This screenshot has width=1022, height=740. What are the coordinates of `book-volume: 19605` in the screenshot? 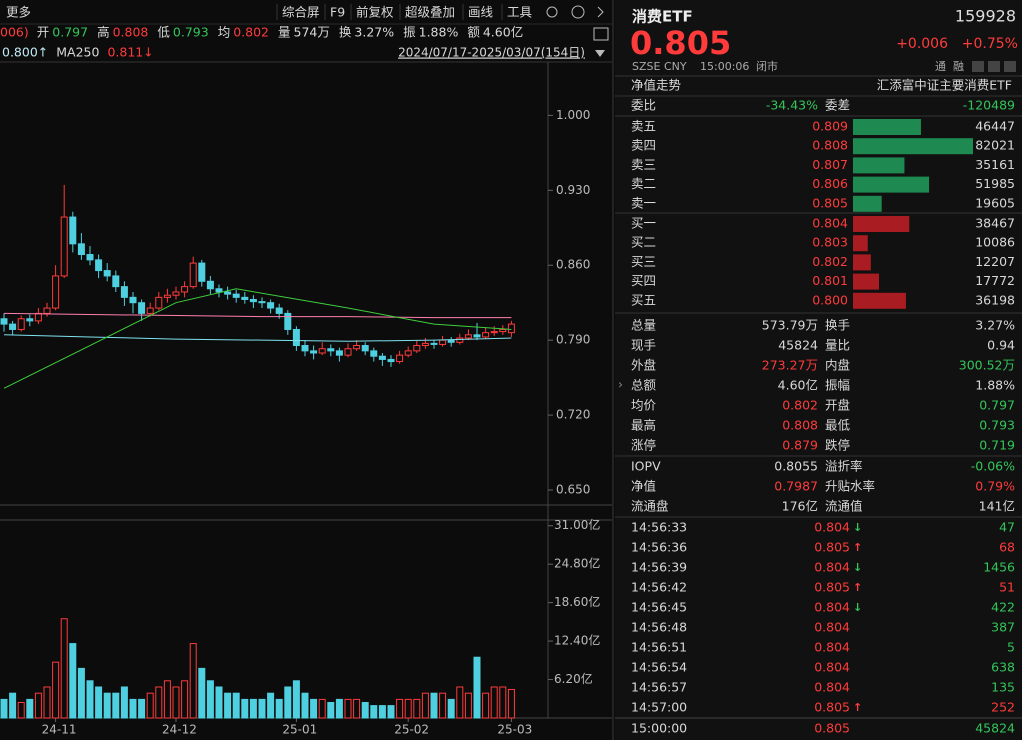 It's located at (995, 202).